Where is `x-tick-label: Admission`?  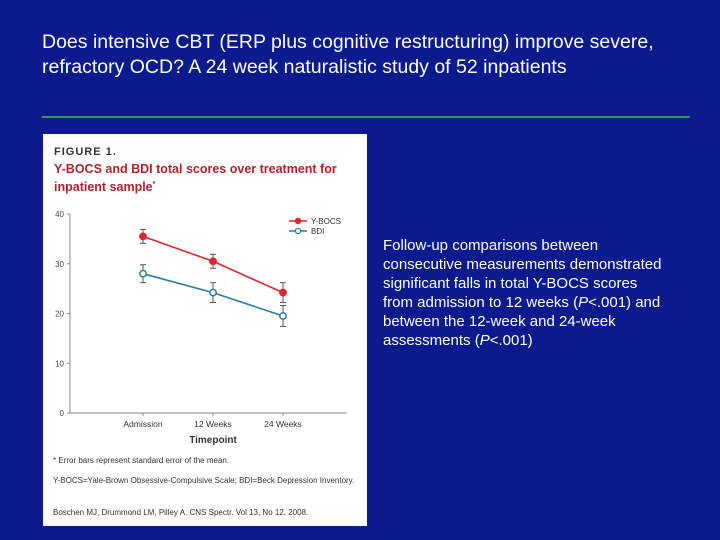
x-tick-label: Admission is located at coordinates (142, 424).